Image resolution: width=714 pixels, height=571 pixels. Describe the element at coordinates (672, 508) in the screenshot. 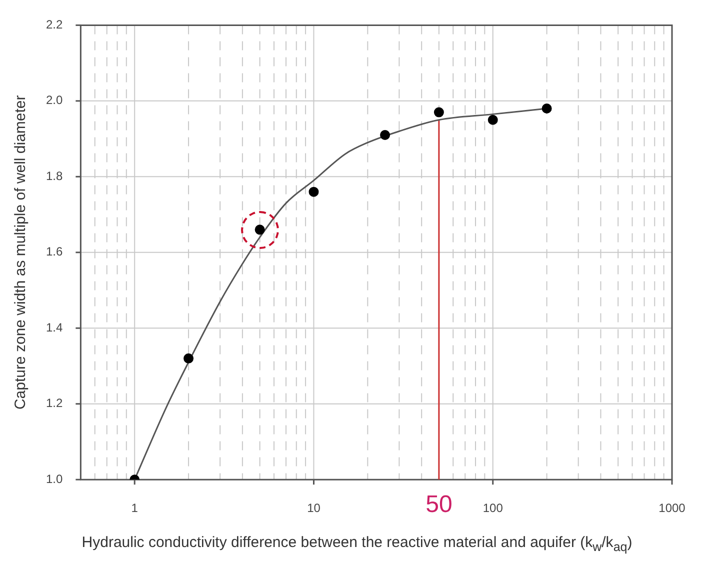

I see `x-tick-label: 1000` at that location.